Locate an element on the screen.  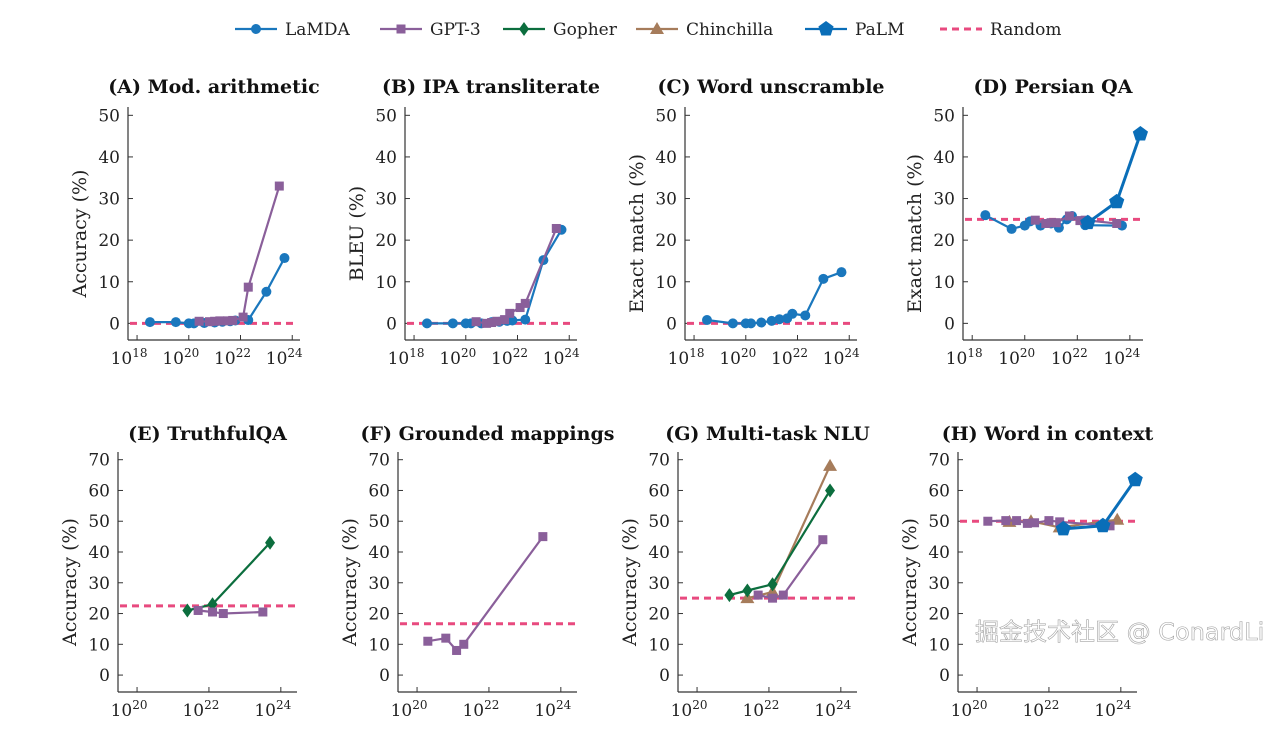
legend-marker-pentagon is located at coordinates (826, 28).